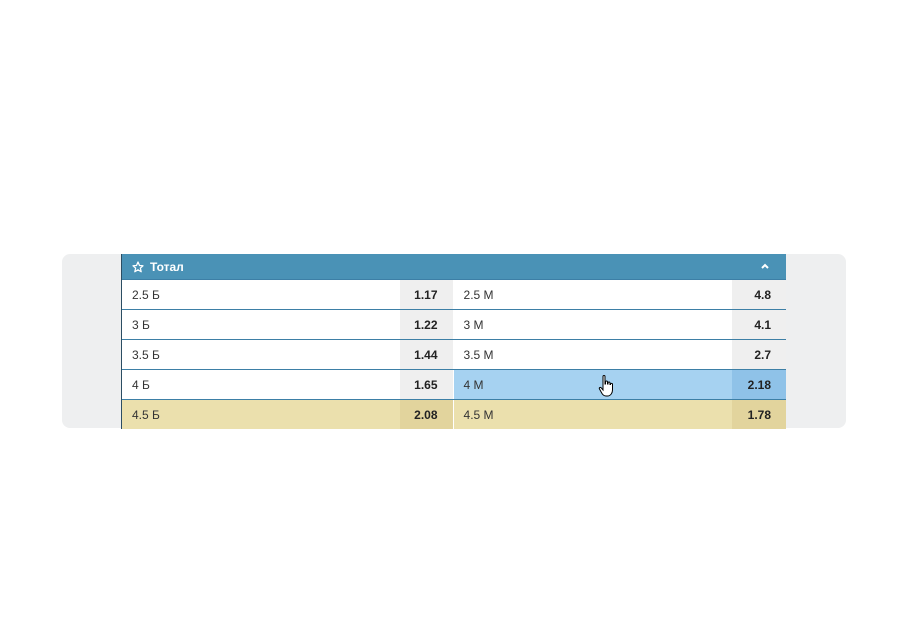  I want to click on row: 3 Б 1.22 3 М 4.1, so click(454, 324).